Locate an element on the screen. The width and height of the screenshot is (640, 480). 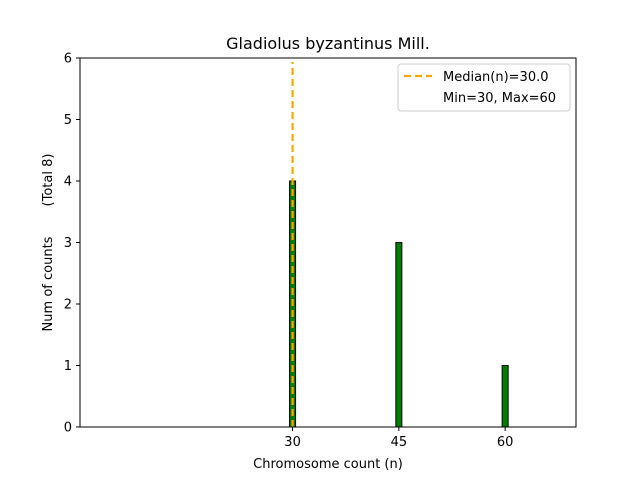
y-tick-label-0: 0 is located at coordinates (68, 428).